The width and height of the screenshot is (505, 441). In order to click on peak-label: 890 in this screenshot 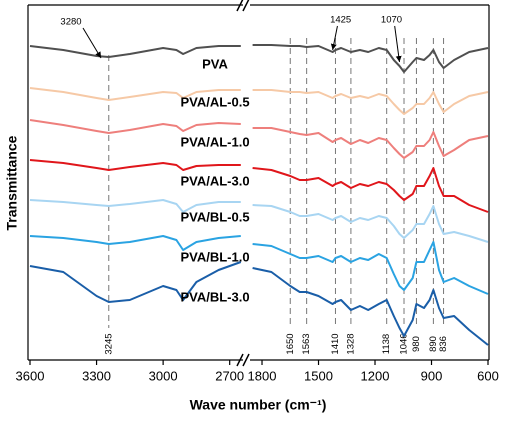, I will do `click(433, 344)`.